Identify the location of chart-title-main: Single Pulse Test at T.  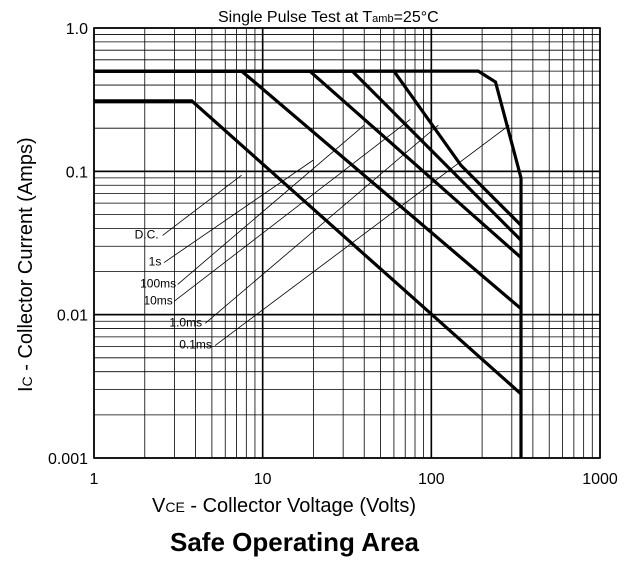
(295, 17).